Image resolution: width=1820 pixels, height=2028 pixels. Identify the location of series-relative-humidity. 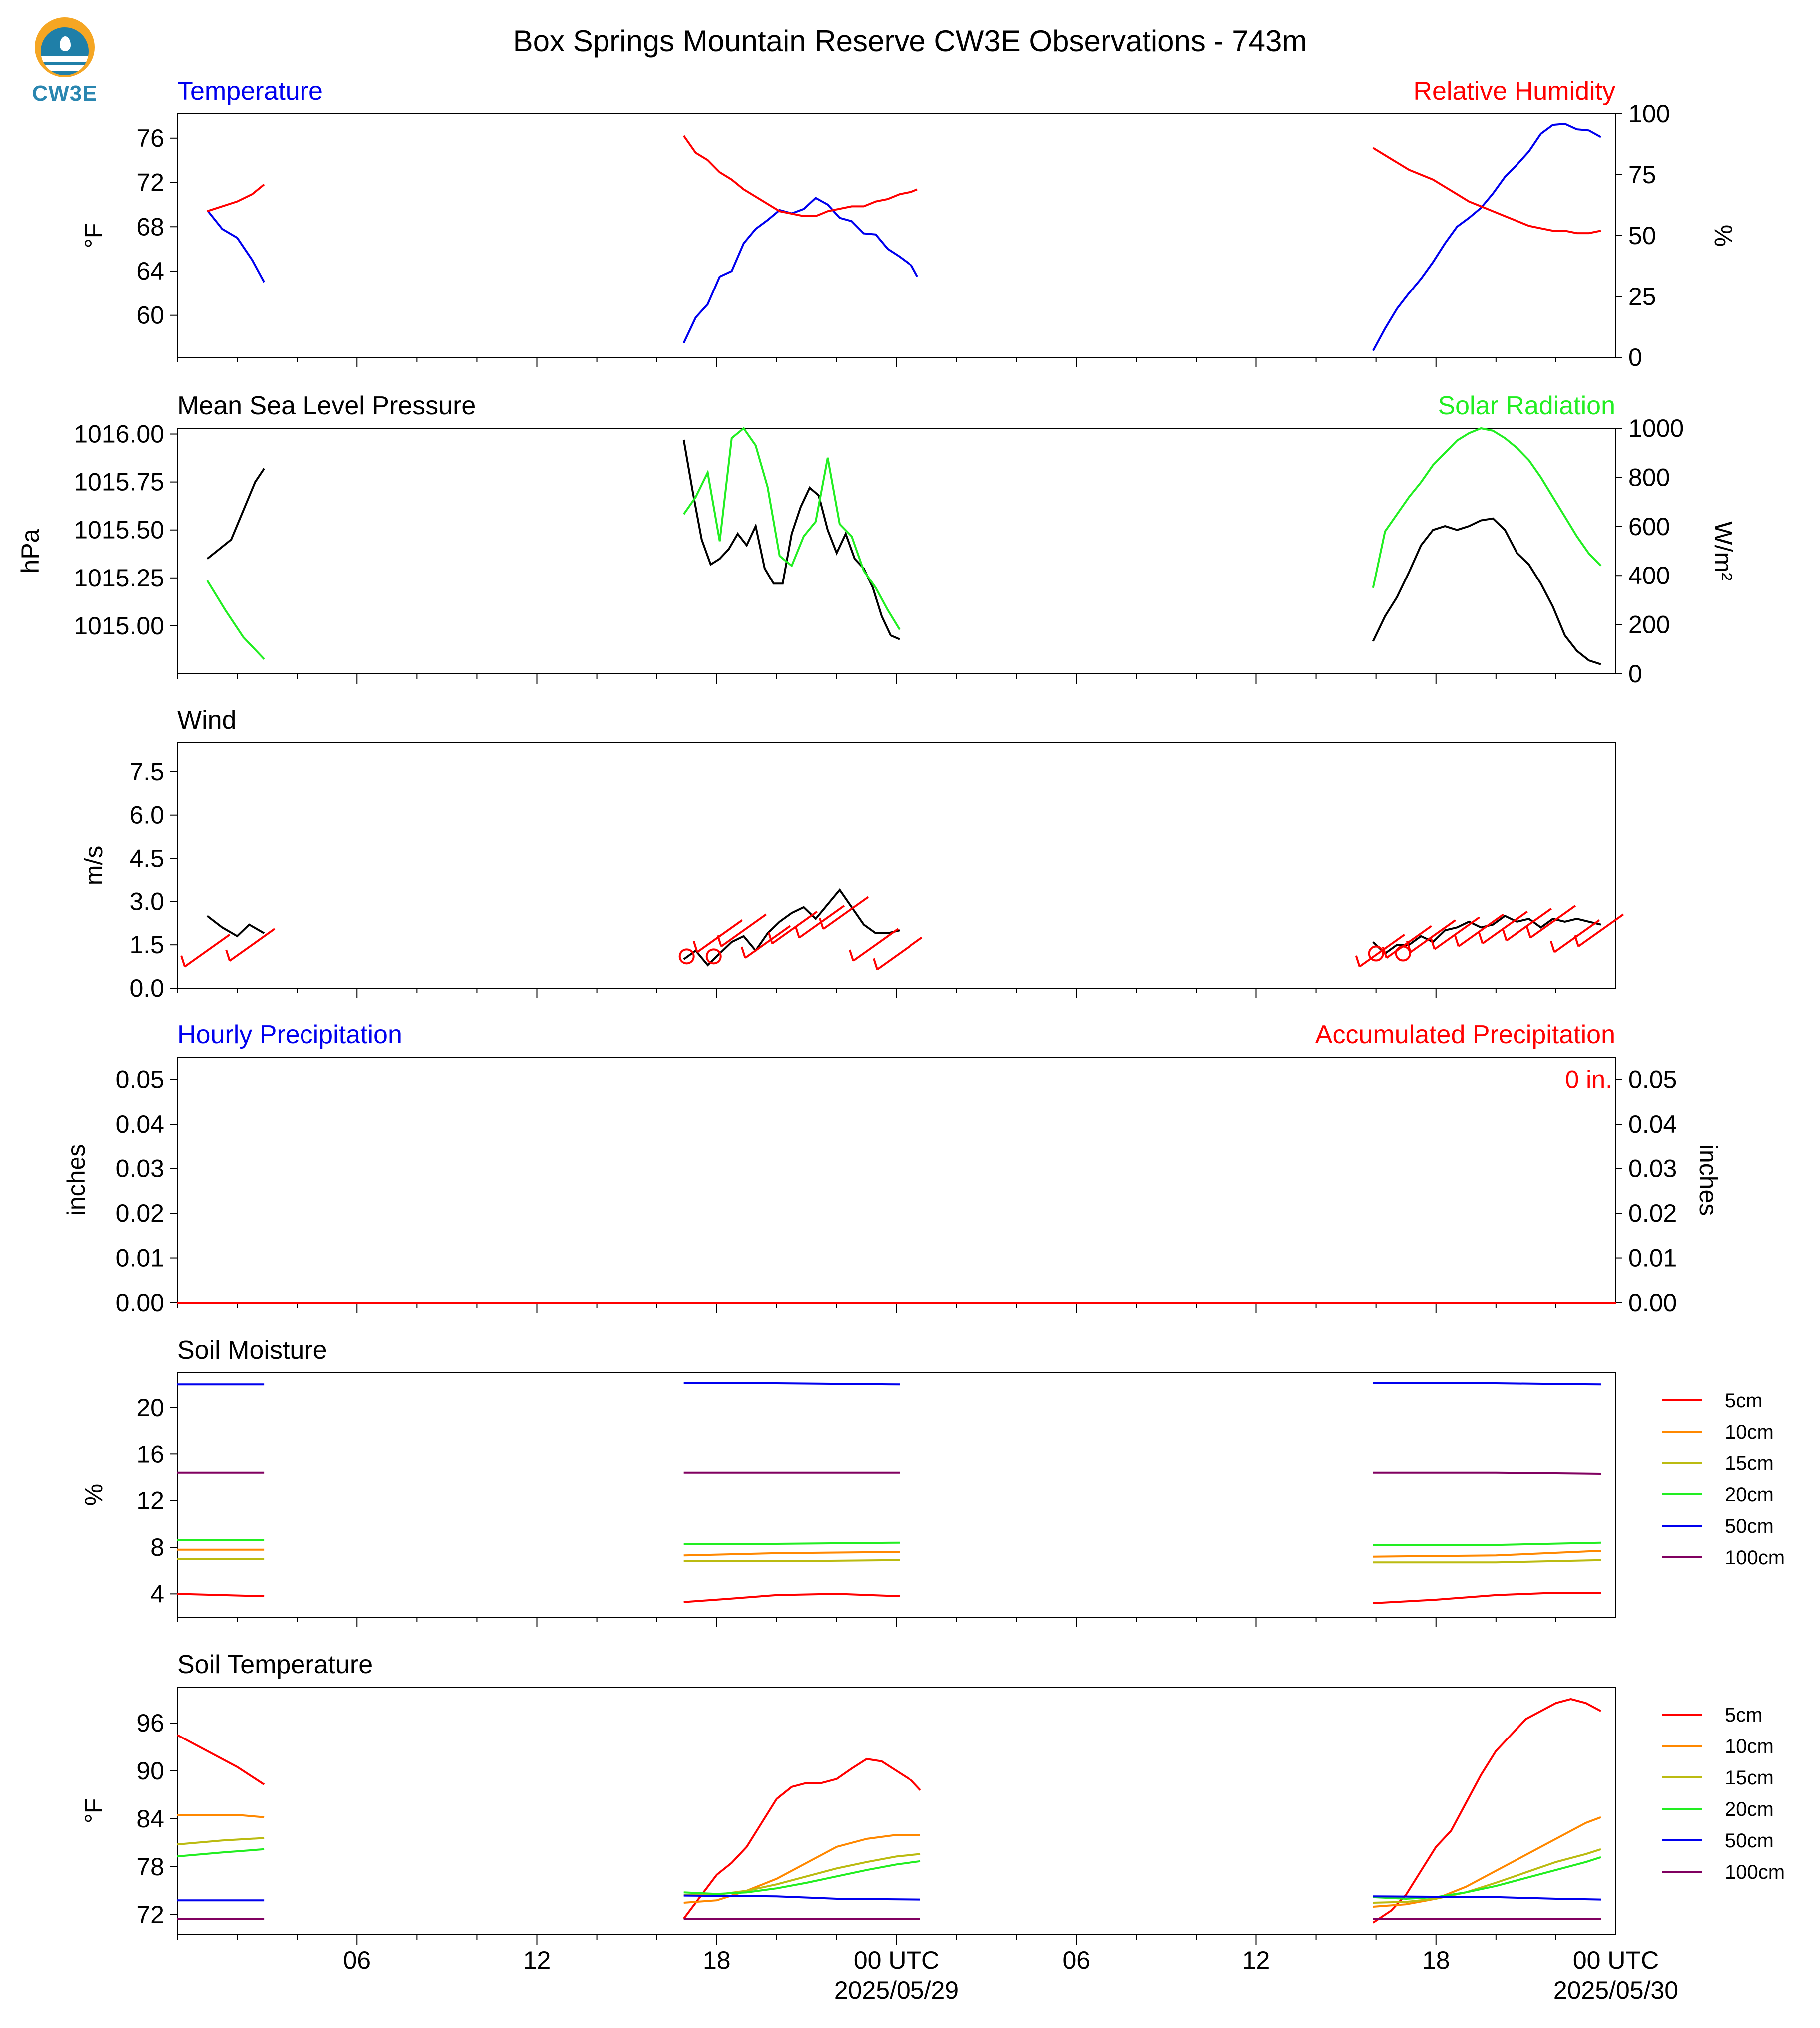
(904, 185).